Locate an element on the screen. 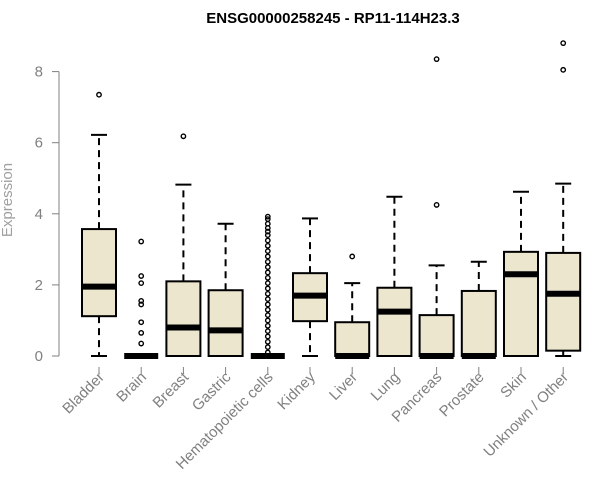 This screenshot has height=500, width=600. box-liver is located at coordinates (352, 306).